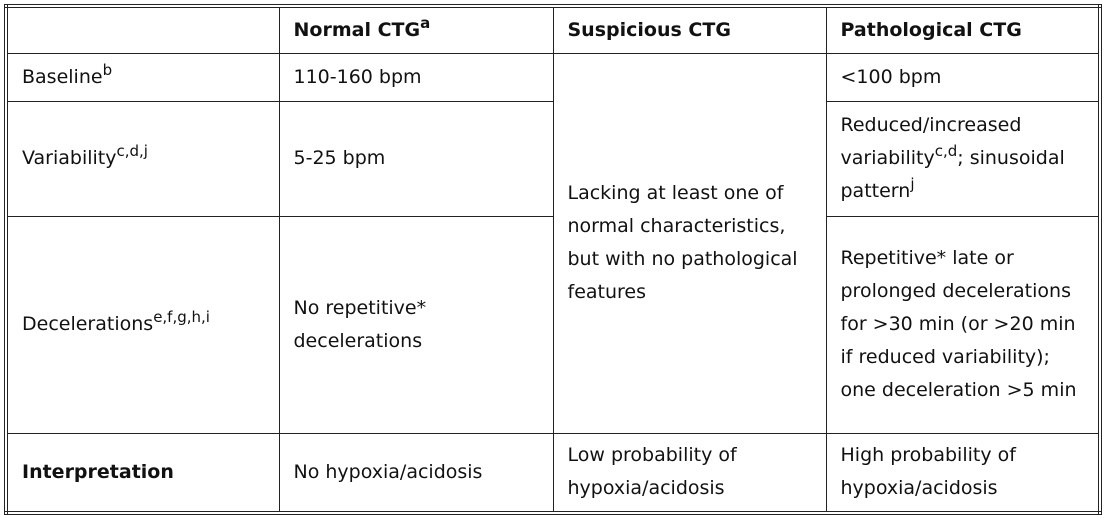  I want to click on cell-text: No repetitive* decelerations, so click(360, 324).